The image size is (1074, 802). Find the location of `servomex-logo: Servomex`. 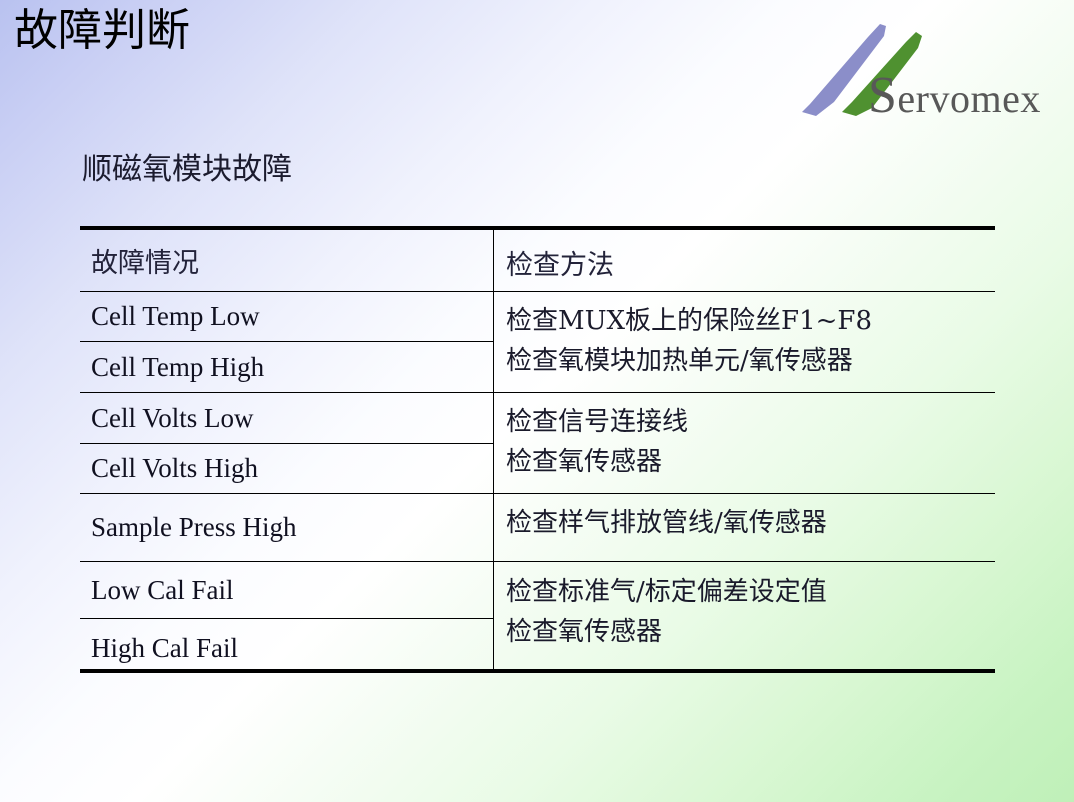

servomex-logo: Servomex is located at coordinates (930, 68).